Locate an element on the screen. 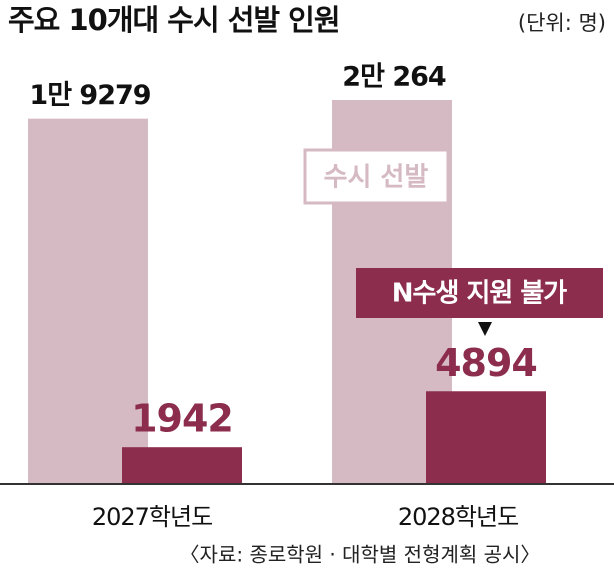 The image size is (614, 578). source: 〈자료: 종로학원 · 대학별 전형계획 공시〉 is located at coordinates (360, 555).